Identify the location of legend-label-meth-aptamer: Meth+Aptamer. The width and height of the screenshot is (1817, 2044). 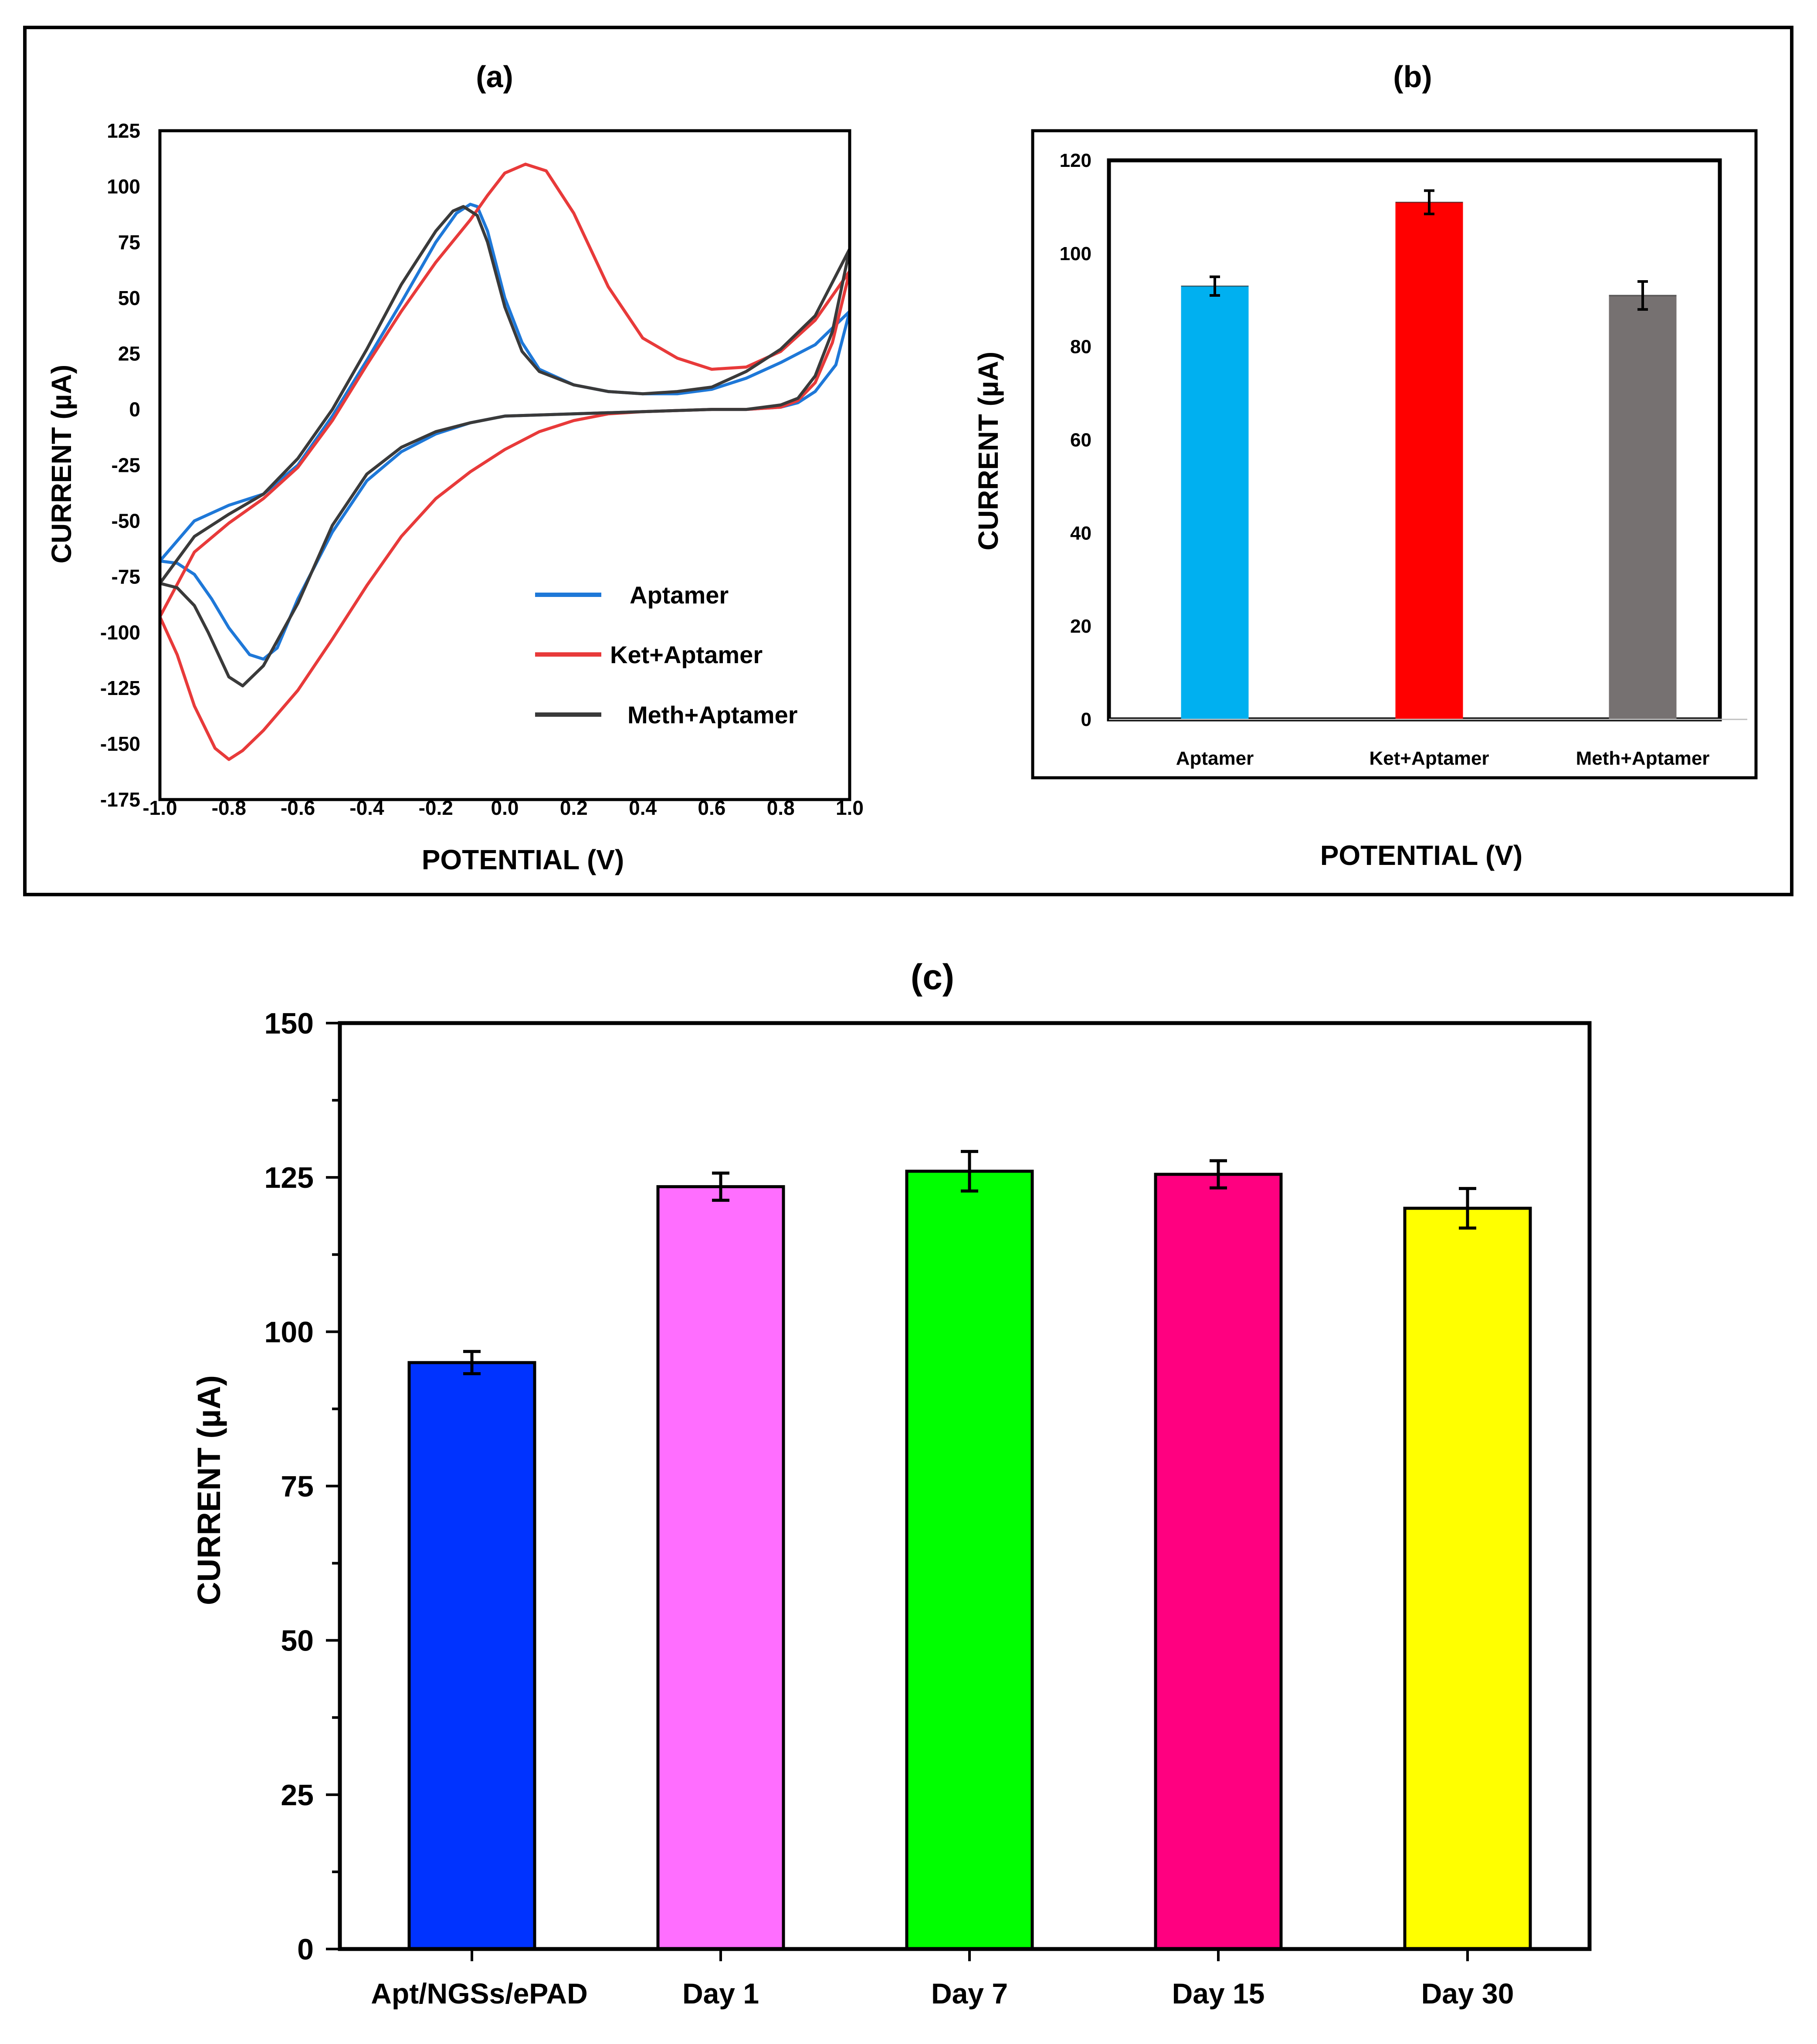
(712, 715).